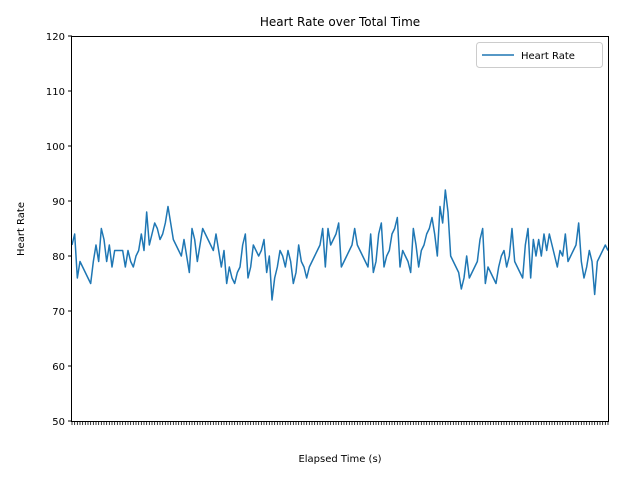 The height and width of the screenshot is (480, 640). I want to click on y-axis-label: Heart Rate, so click(21, 229).